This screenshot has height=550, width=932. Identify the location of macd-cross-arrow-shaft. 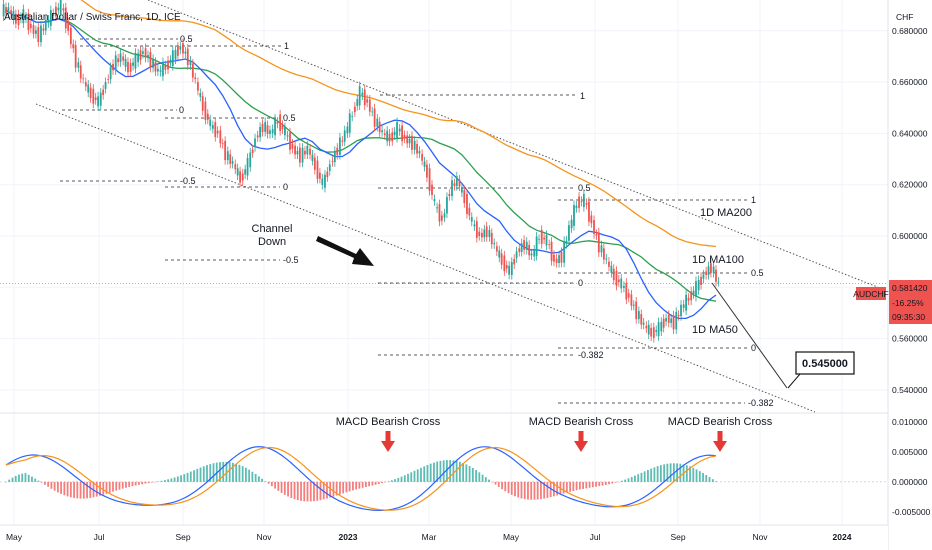
(388, 436).